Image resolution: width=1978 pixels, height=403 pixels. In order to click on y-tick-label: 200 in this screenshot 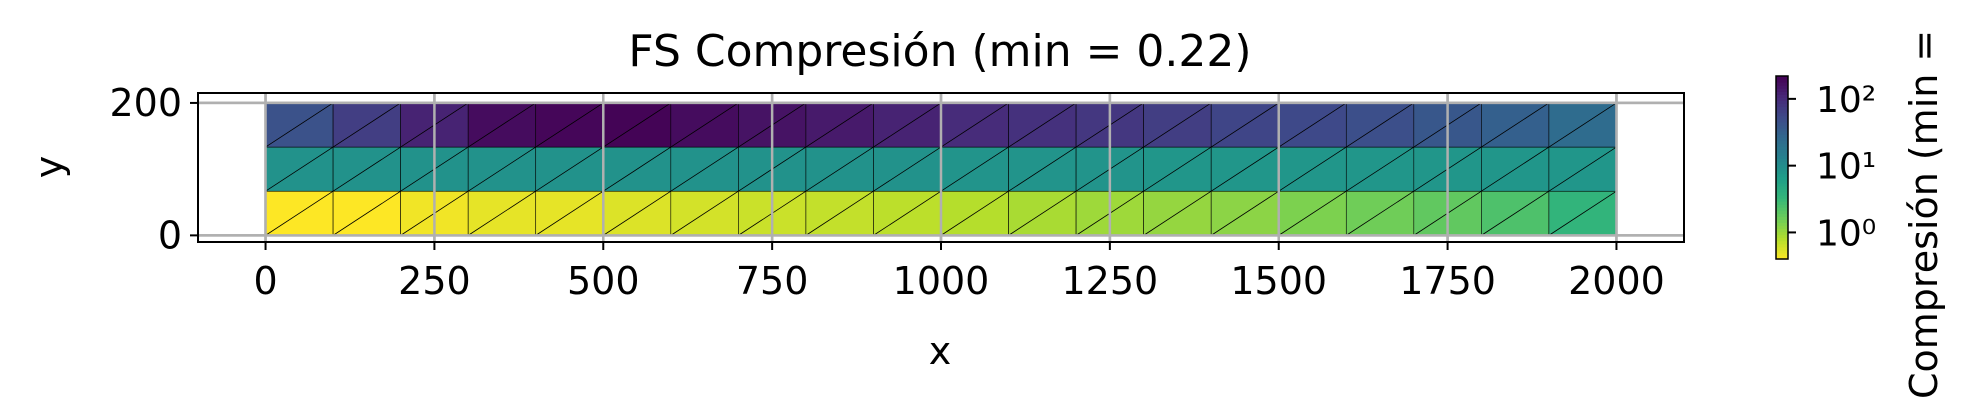, I will do `click(145, 103)`.